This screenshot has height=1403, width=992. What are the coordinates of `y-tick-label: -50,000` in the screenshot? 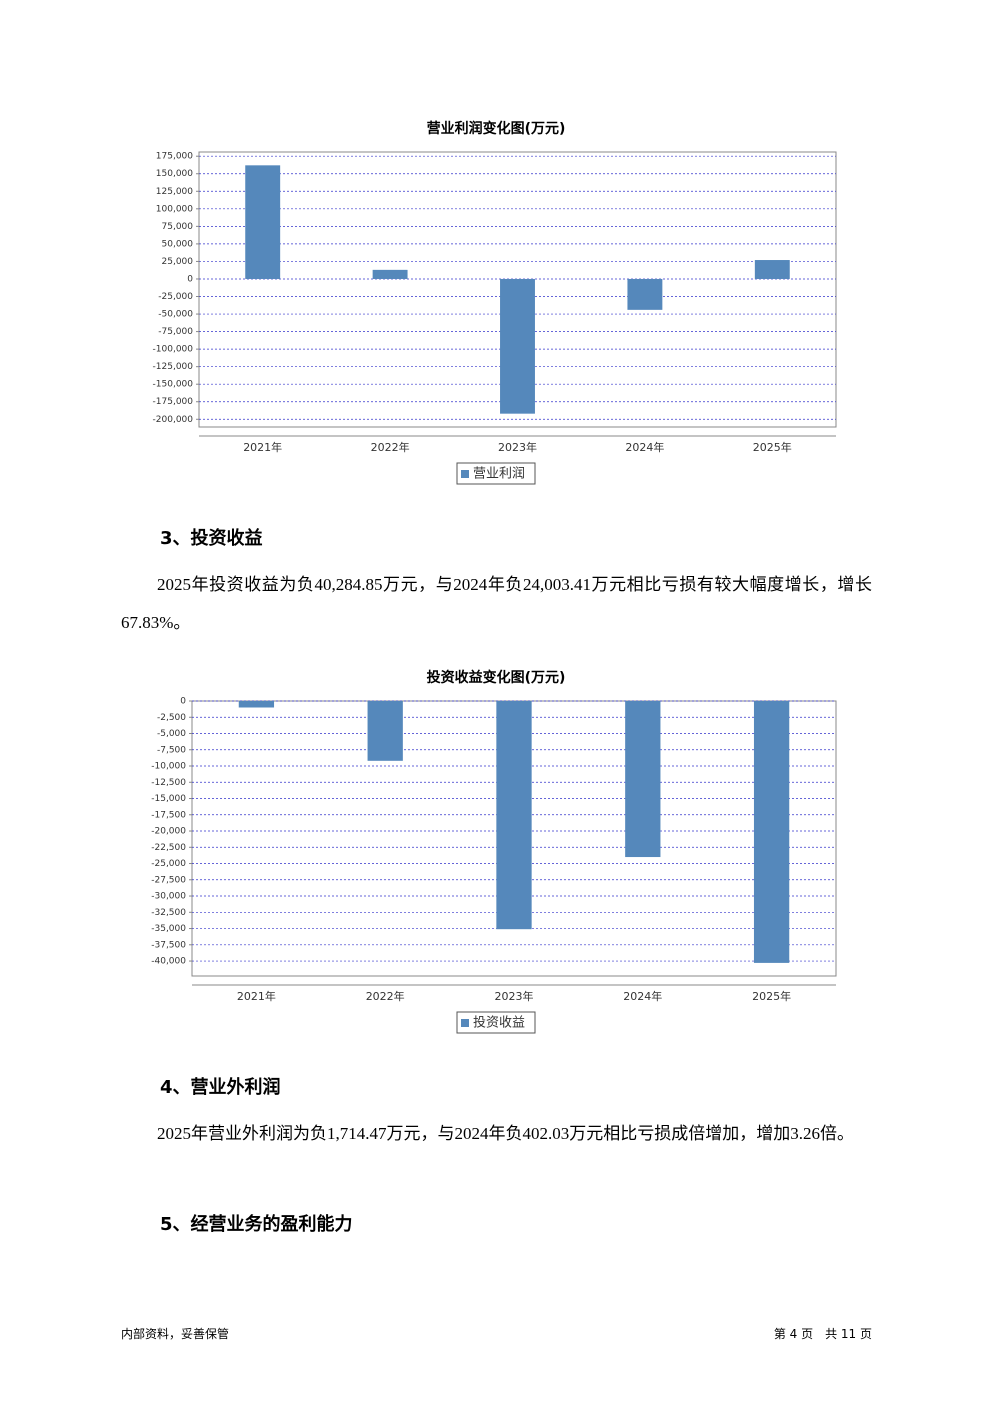 It's located at (175, 315).